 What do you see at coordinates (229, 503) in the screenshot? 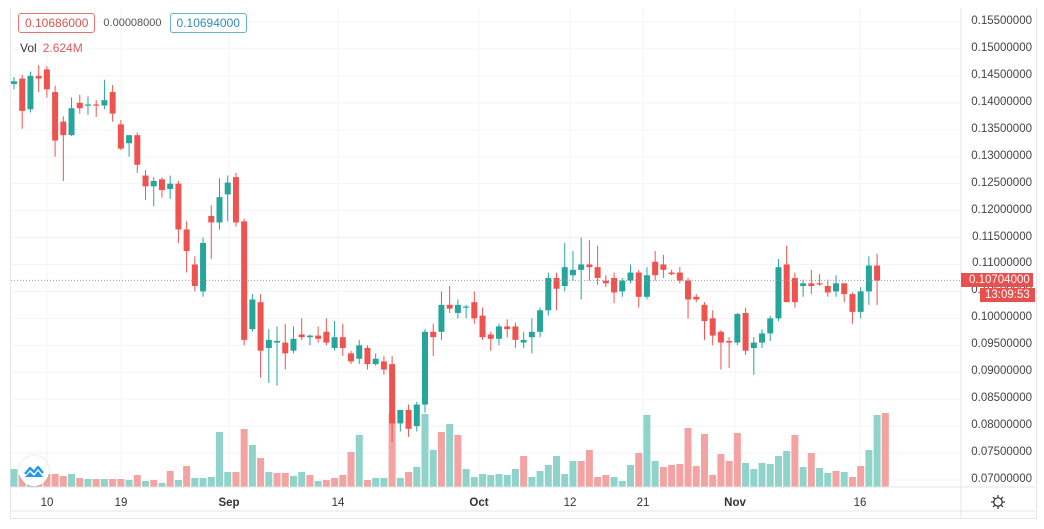
I see `time-axis-label: Sep` at bounding box center [229, 503].